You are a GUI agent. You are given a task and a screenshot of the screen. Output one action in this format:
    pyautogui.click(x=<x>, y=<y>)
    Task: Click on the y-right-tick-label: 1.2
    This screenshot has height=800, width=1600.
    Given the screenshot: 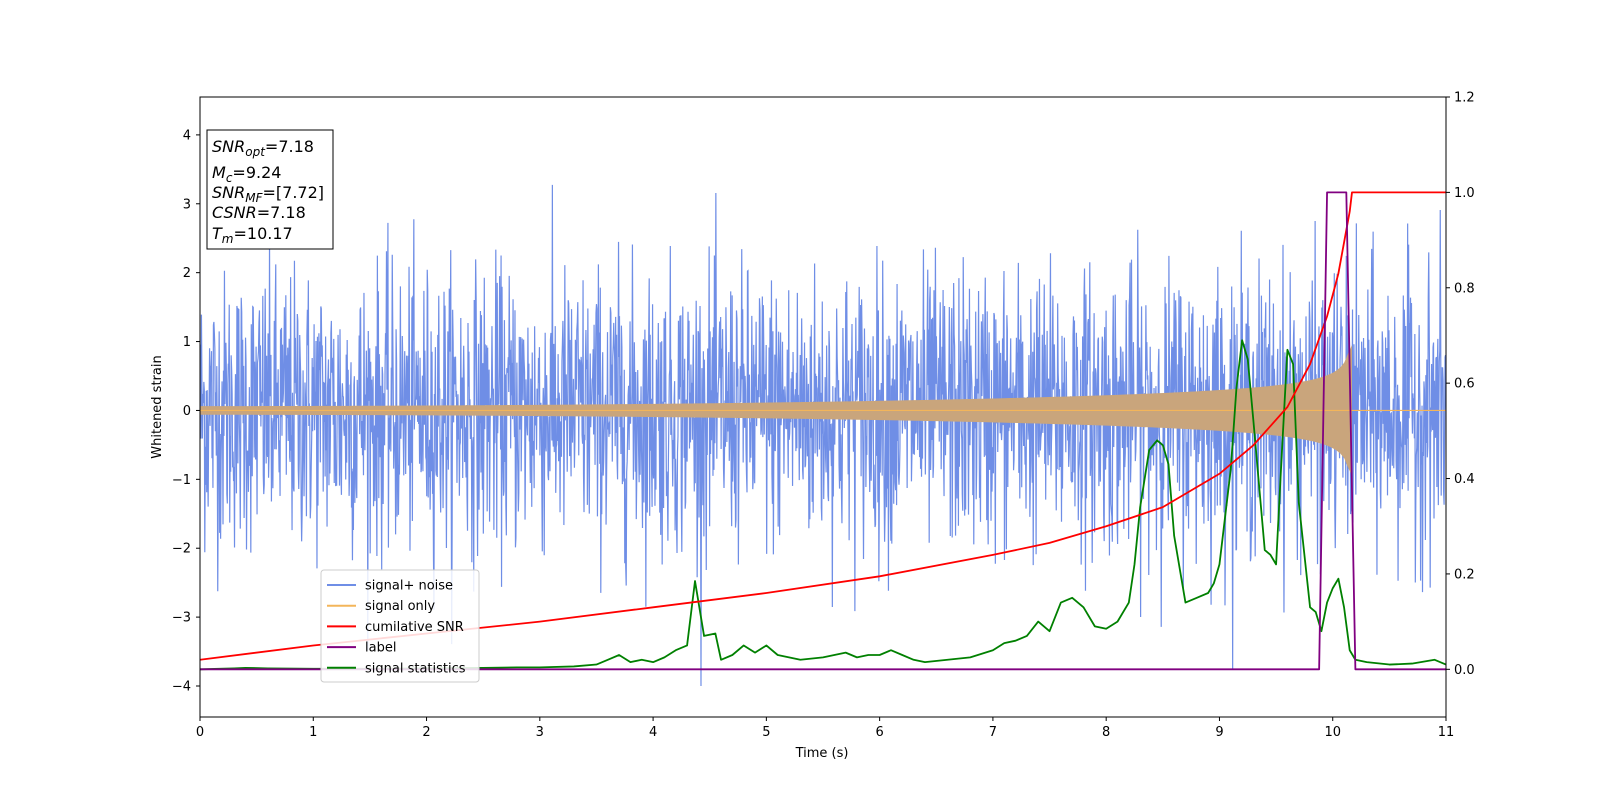 What is the action you would take?
    pyautogui.click(x=1464, y=98)
    